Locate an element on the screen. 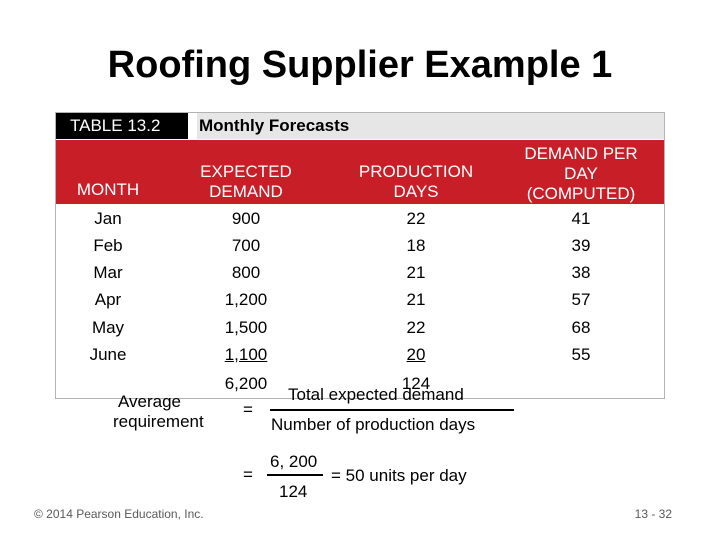 The image size is (720, 540). example-denominator: 124 is located at coordinates (293, 491).